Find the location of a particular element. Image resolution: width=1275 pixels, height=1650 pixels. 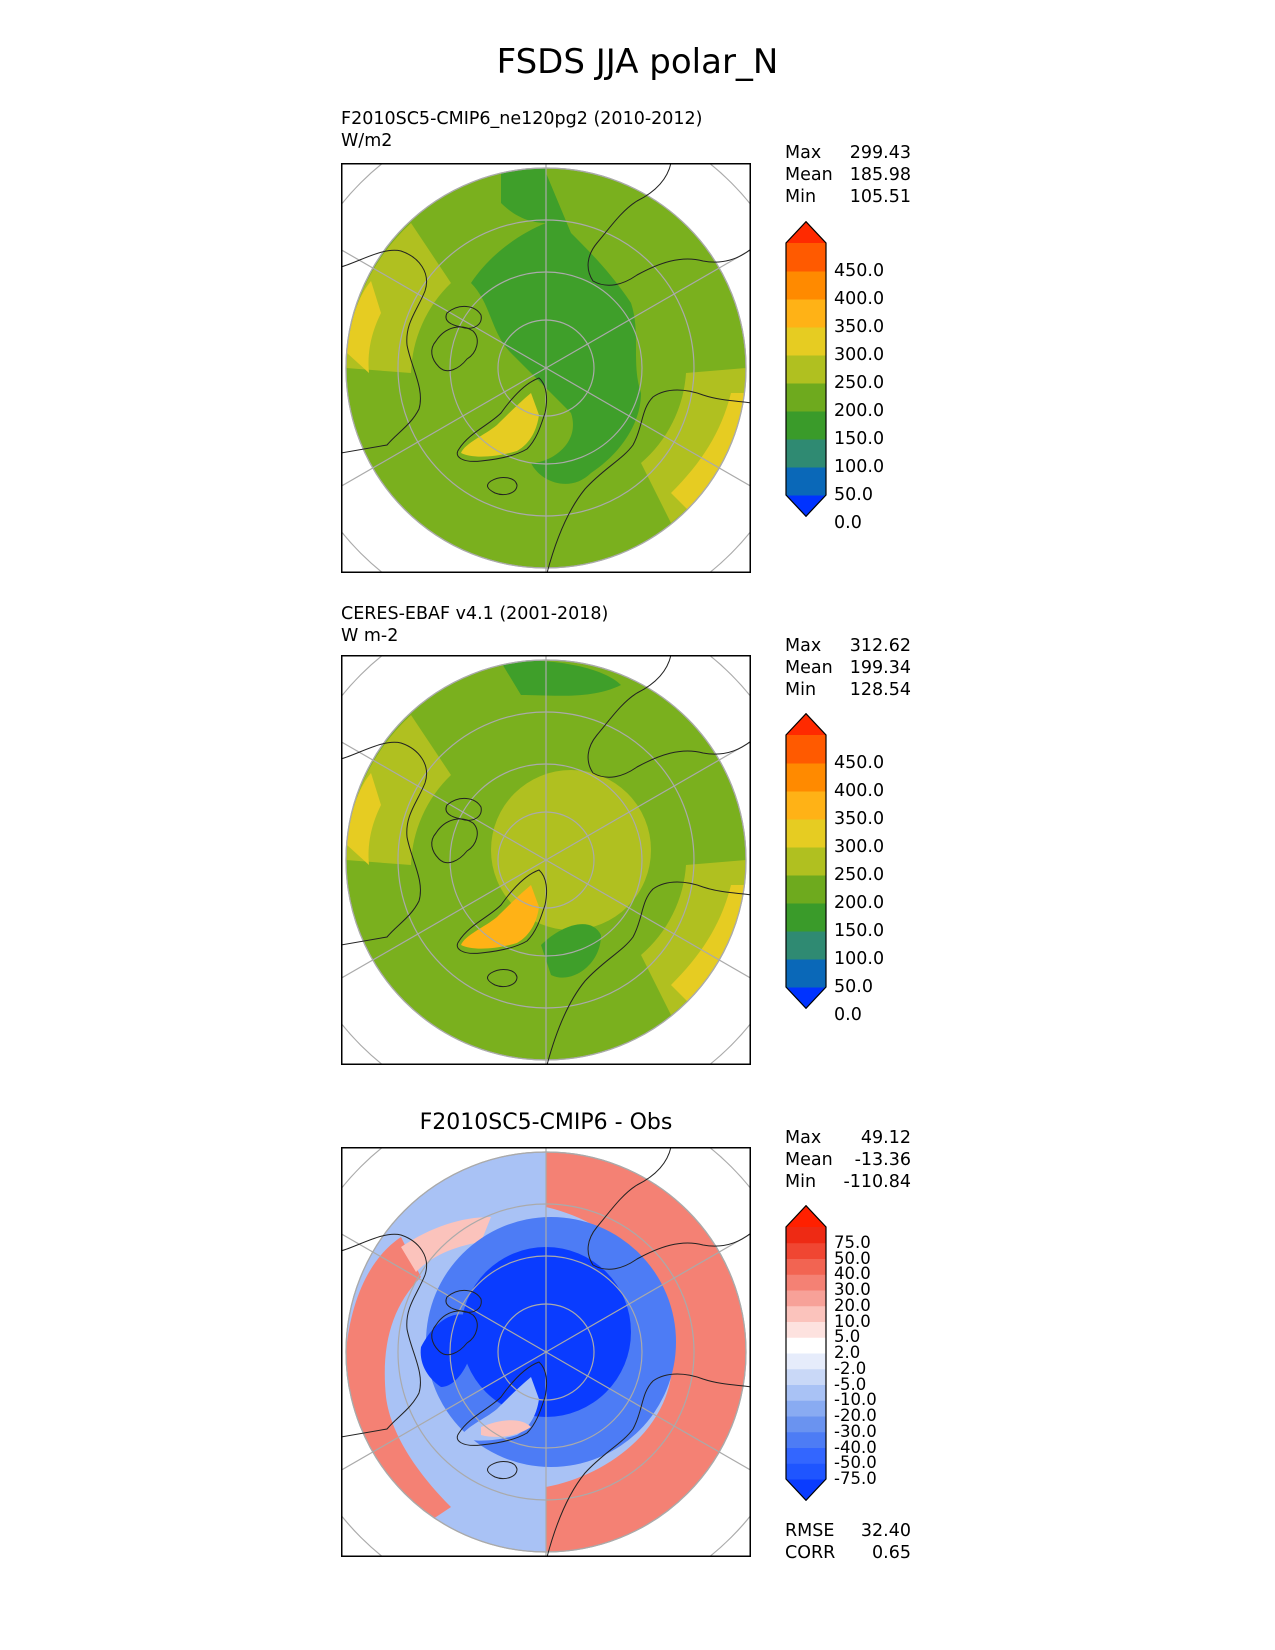

colorbar-model is located at coordinates (806, 369).